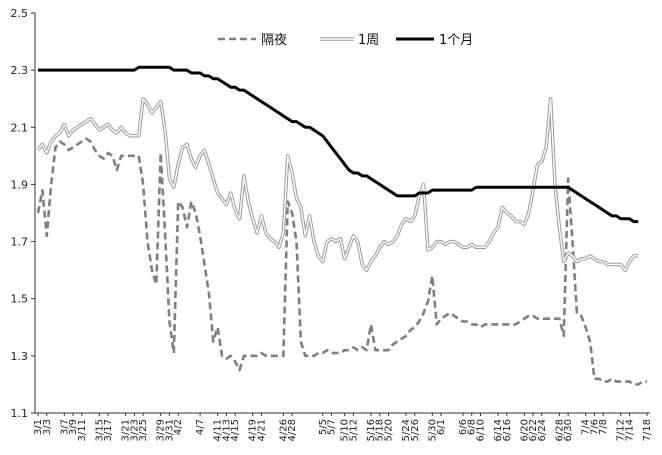 This screenshot has width=662, height=455. I want to click on x-tick-label: 3/11, so click(82, 430).